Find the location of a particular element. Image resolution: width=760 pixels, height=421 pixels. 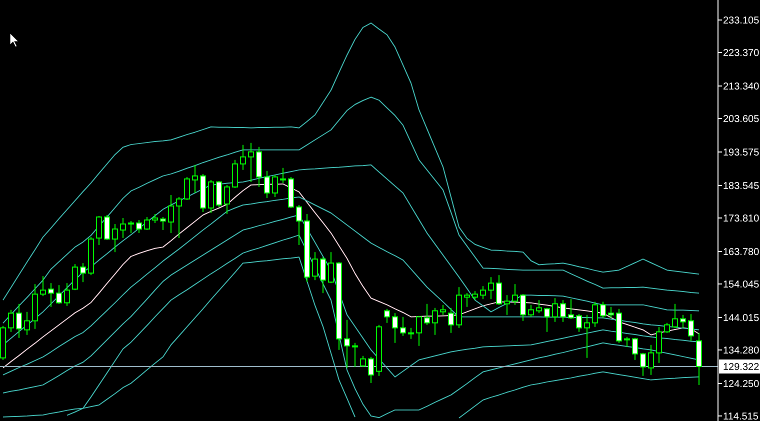

y-tick-label: 114.515 is located at coordinates (741, 416).